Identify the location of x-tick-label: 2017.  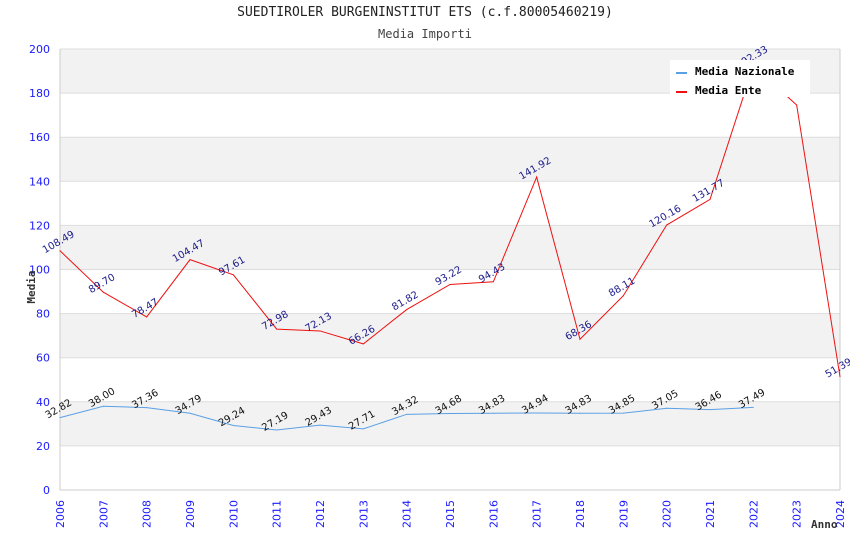
(537, 514).